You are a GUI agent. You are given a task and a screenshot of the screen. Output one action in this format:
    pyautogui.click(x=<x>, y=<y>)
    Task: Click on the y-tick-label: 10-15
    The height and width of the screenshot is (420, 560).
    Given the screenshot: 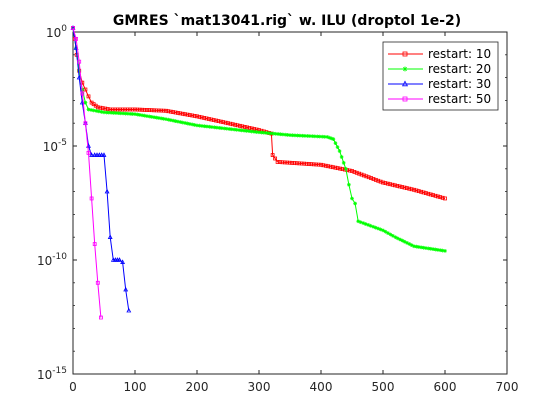 What is the action you would take?
    pyautogui.click(x=52, y=374)
    